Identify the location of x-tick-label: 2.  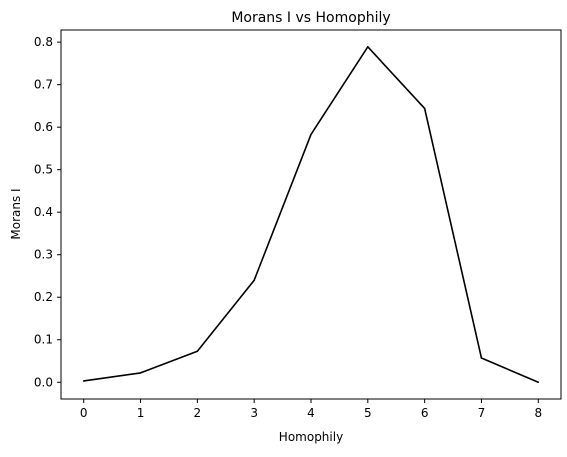
(198, 413).